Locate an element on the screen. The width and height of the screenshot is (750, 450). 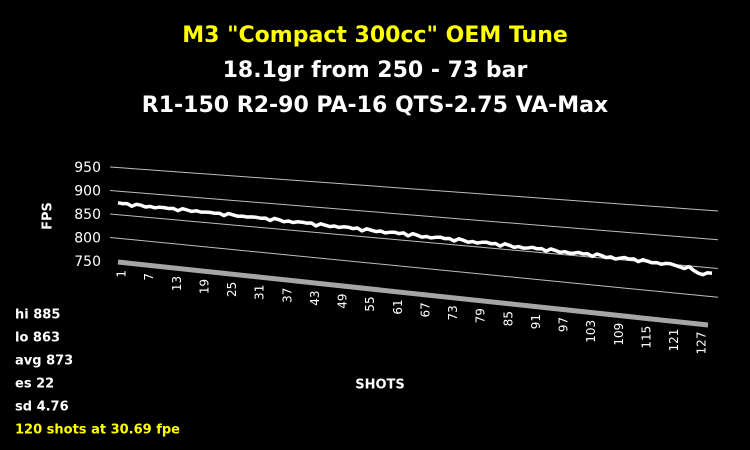
x-tick-label: 13 is located at coordinates (177, 283).